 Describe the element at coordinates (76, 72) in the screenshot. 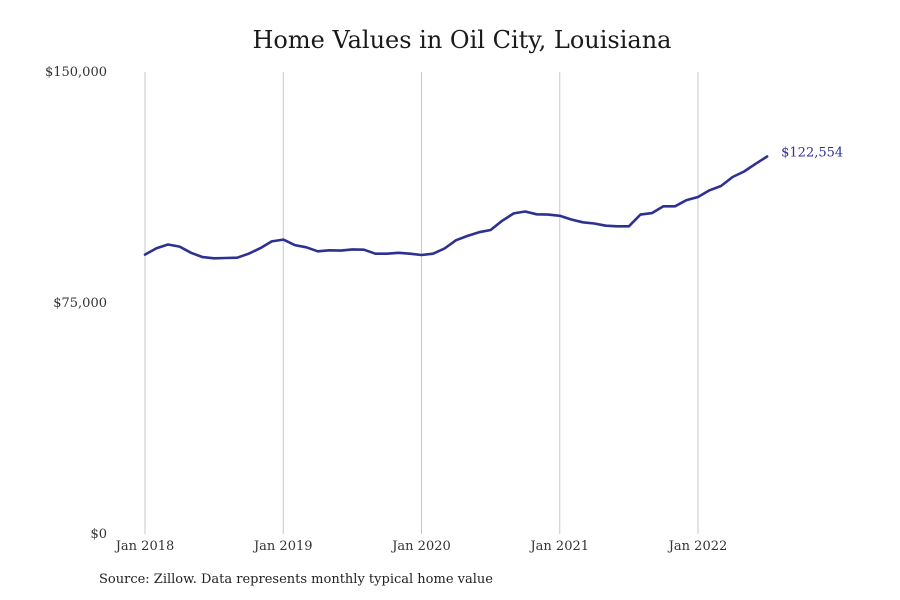

I see `y-tick-label: $150,000` at that location.